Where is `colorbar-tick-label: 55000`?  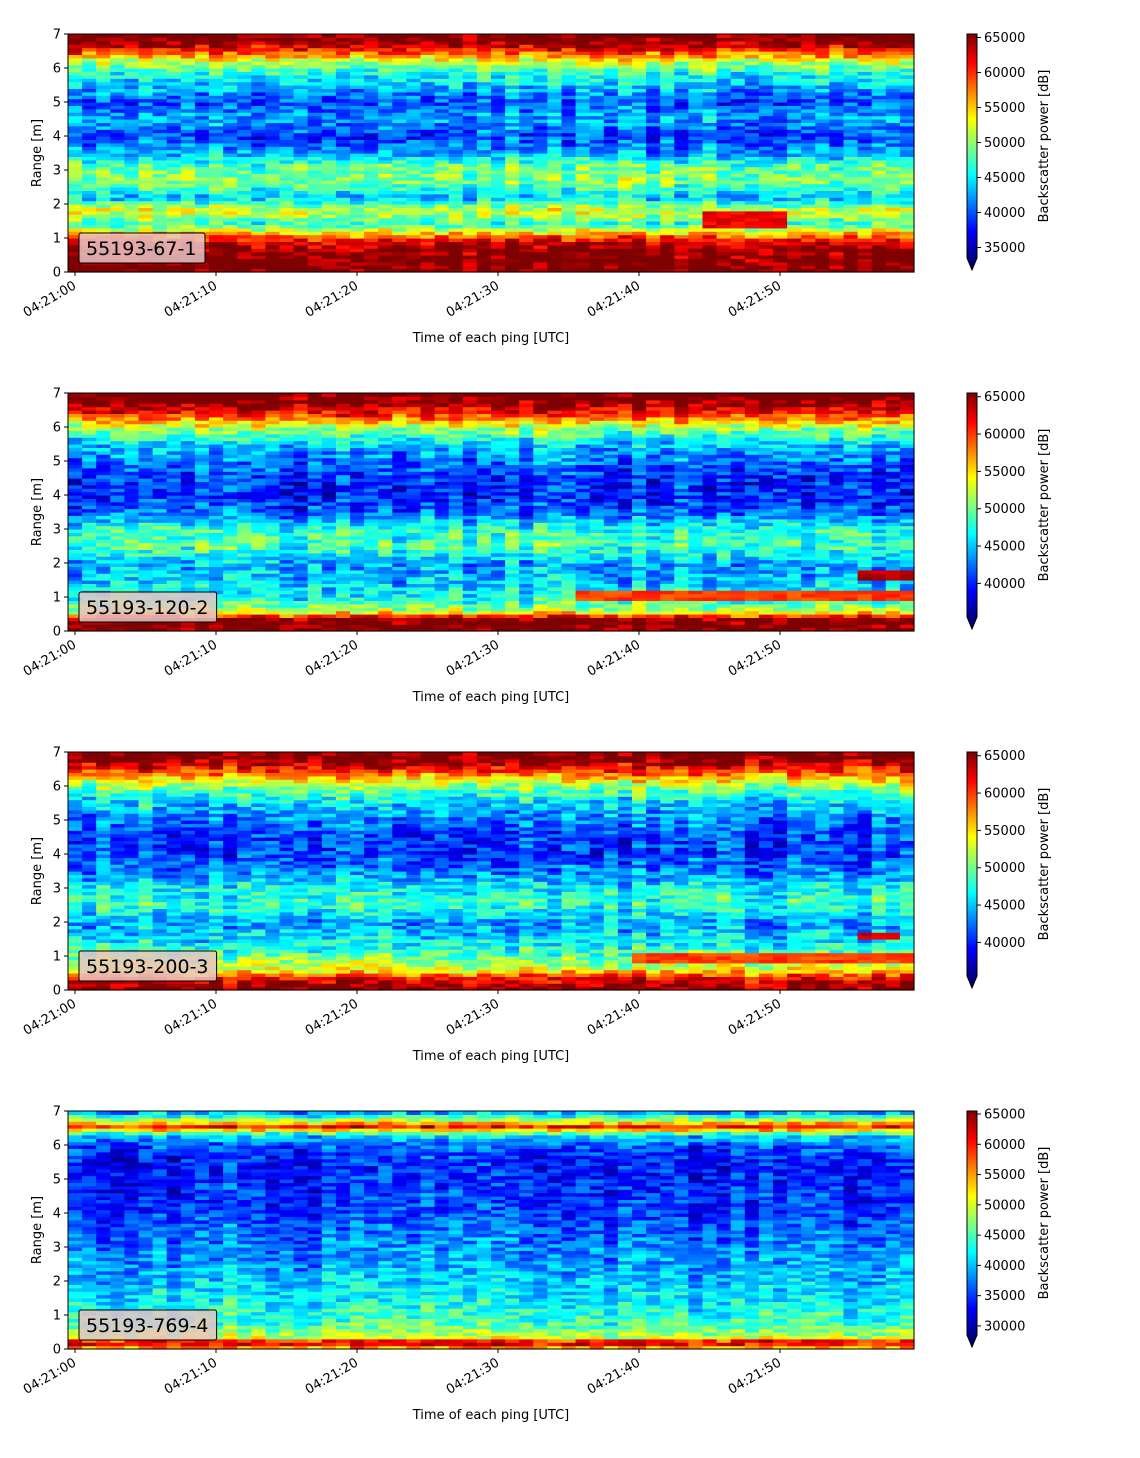
colorbar-tick-label: 55000 is located at coordinates (1004, 108).